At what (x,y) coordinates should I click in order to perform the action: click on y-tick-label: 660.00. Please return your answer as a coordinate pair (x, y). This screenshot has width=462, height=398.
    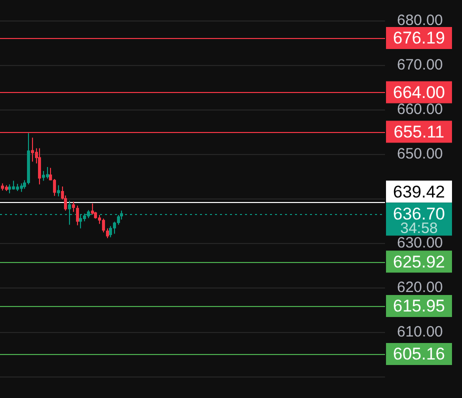
    Looking at the image, I should click on (420, 109).